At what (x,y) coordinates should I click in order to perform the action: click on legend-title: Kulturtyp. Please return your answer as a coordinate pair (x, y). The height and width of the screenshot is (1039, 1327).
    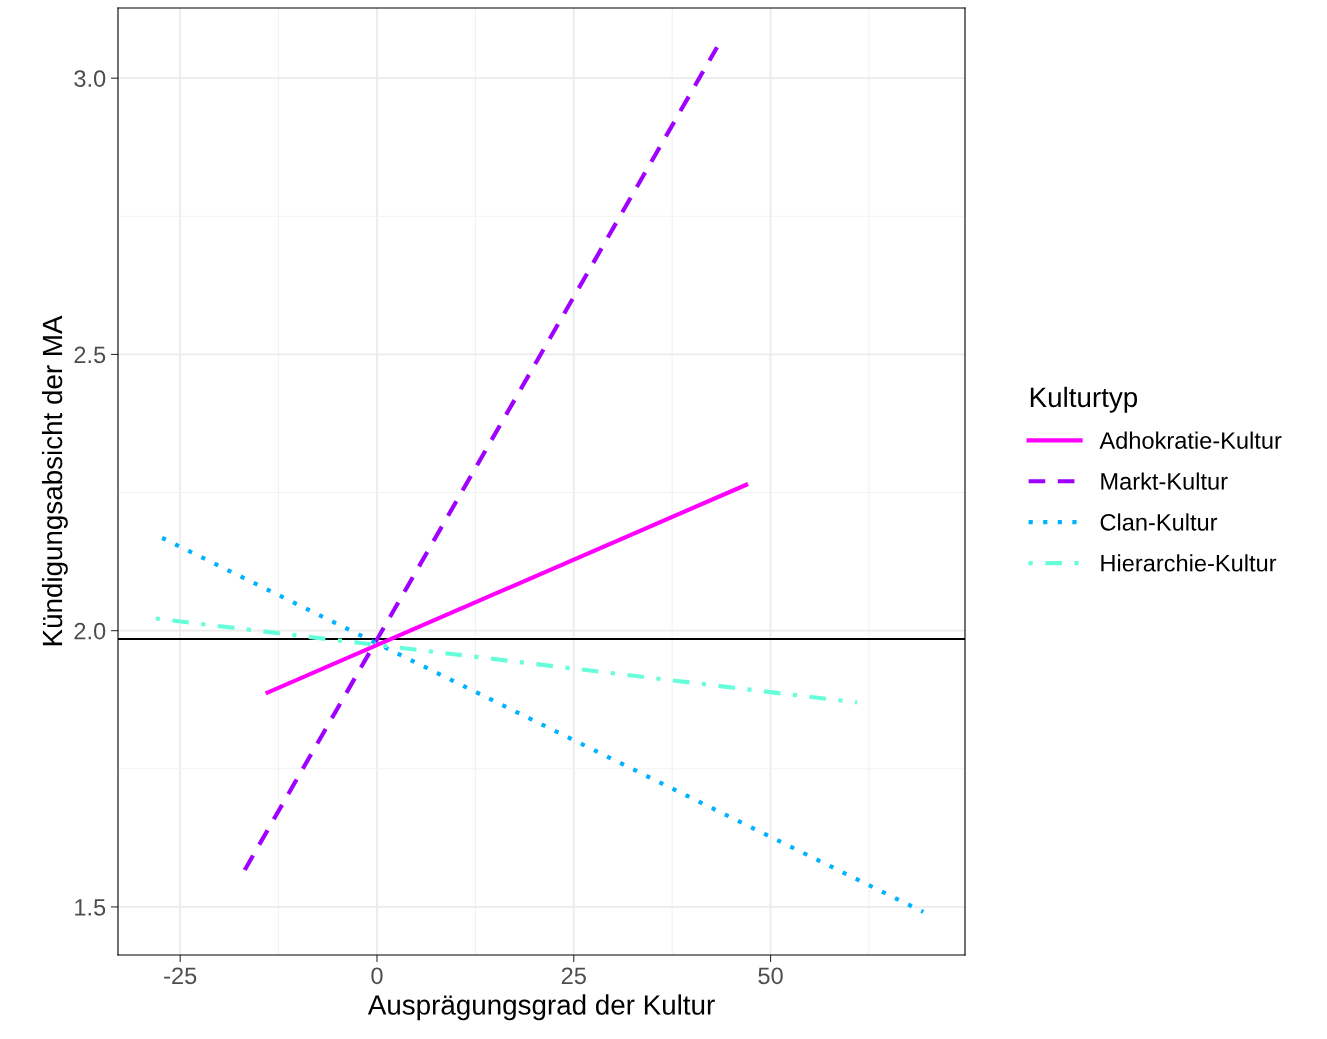
    Looking at the image, I should click on (1084, 399).